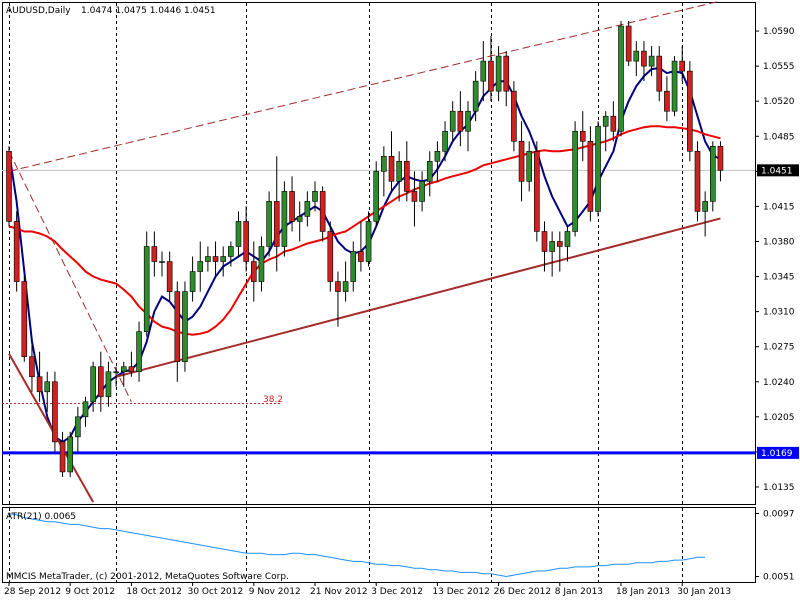  What do you see at coordinates (38, 11) in the screenshot?
I see `symbol-label: AUDUSD,Daily` at bounding box center [38, 11].